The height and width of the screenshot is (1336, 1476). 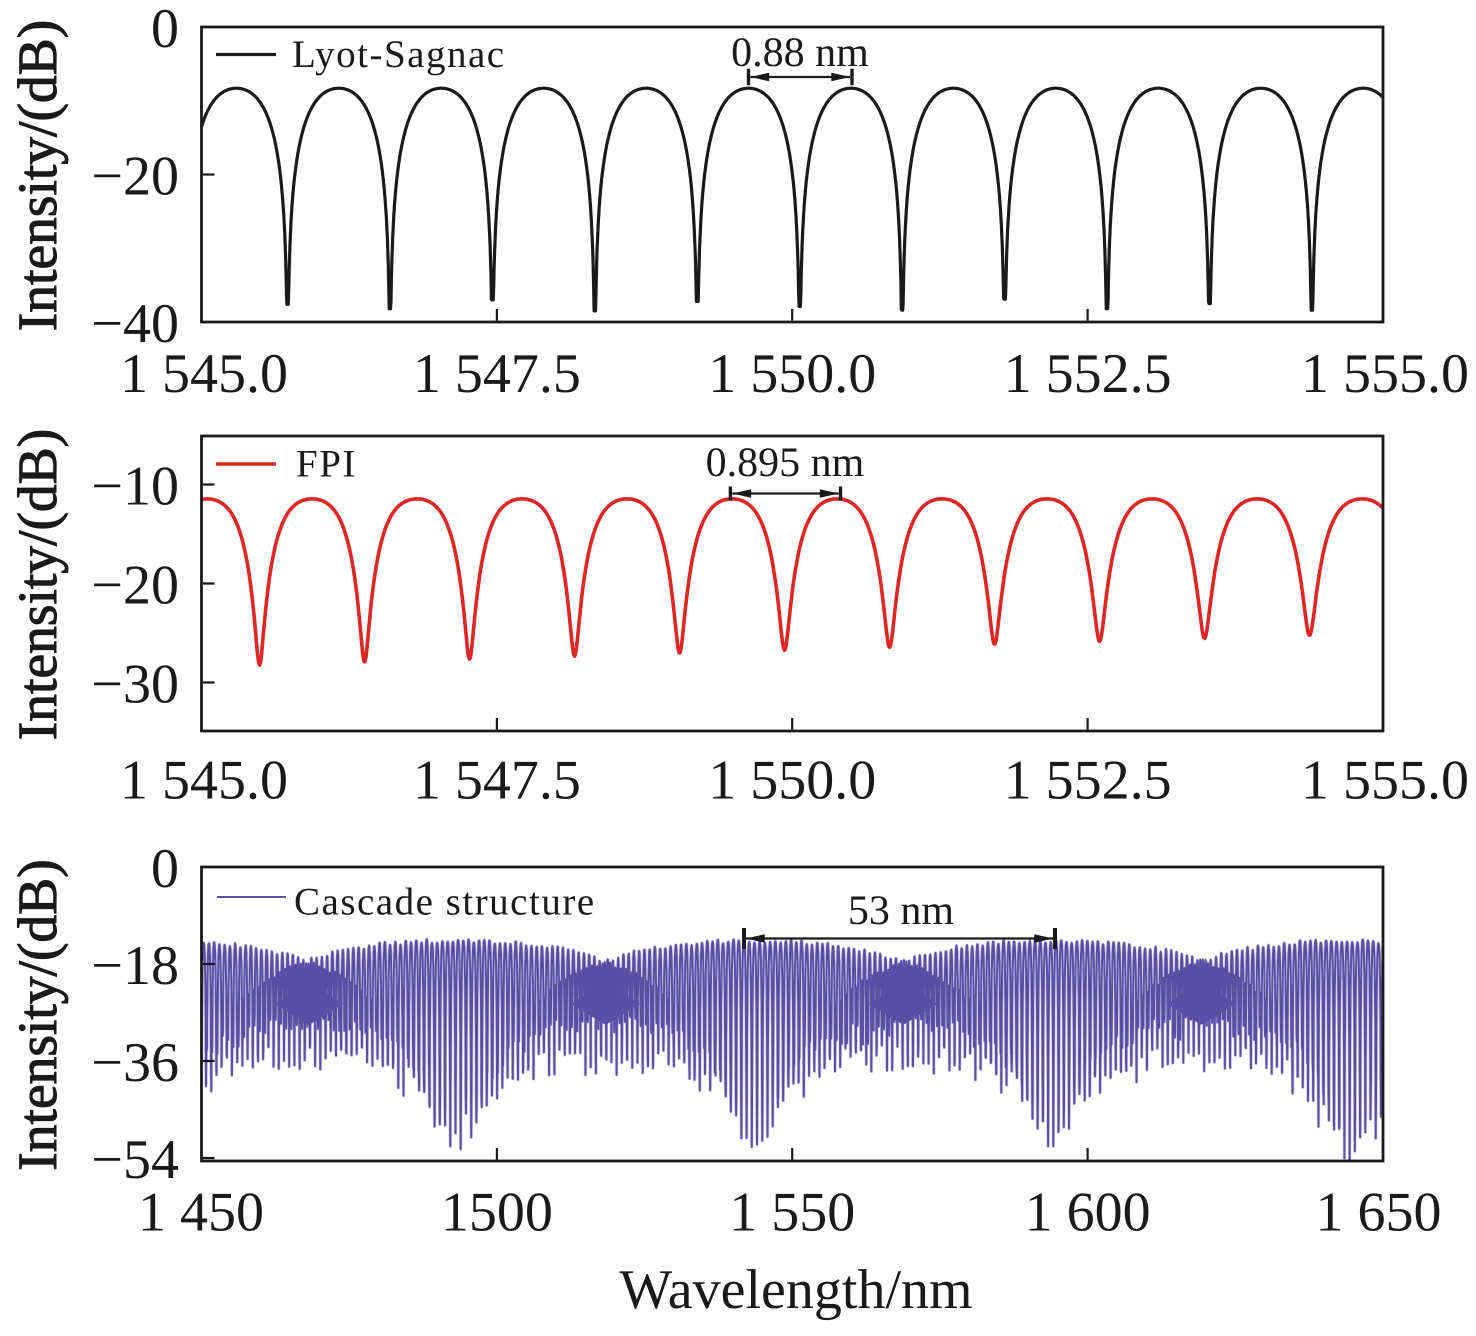 I want to click on svg-text: −18, so click(x=135, y=966).